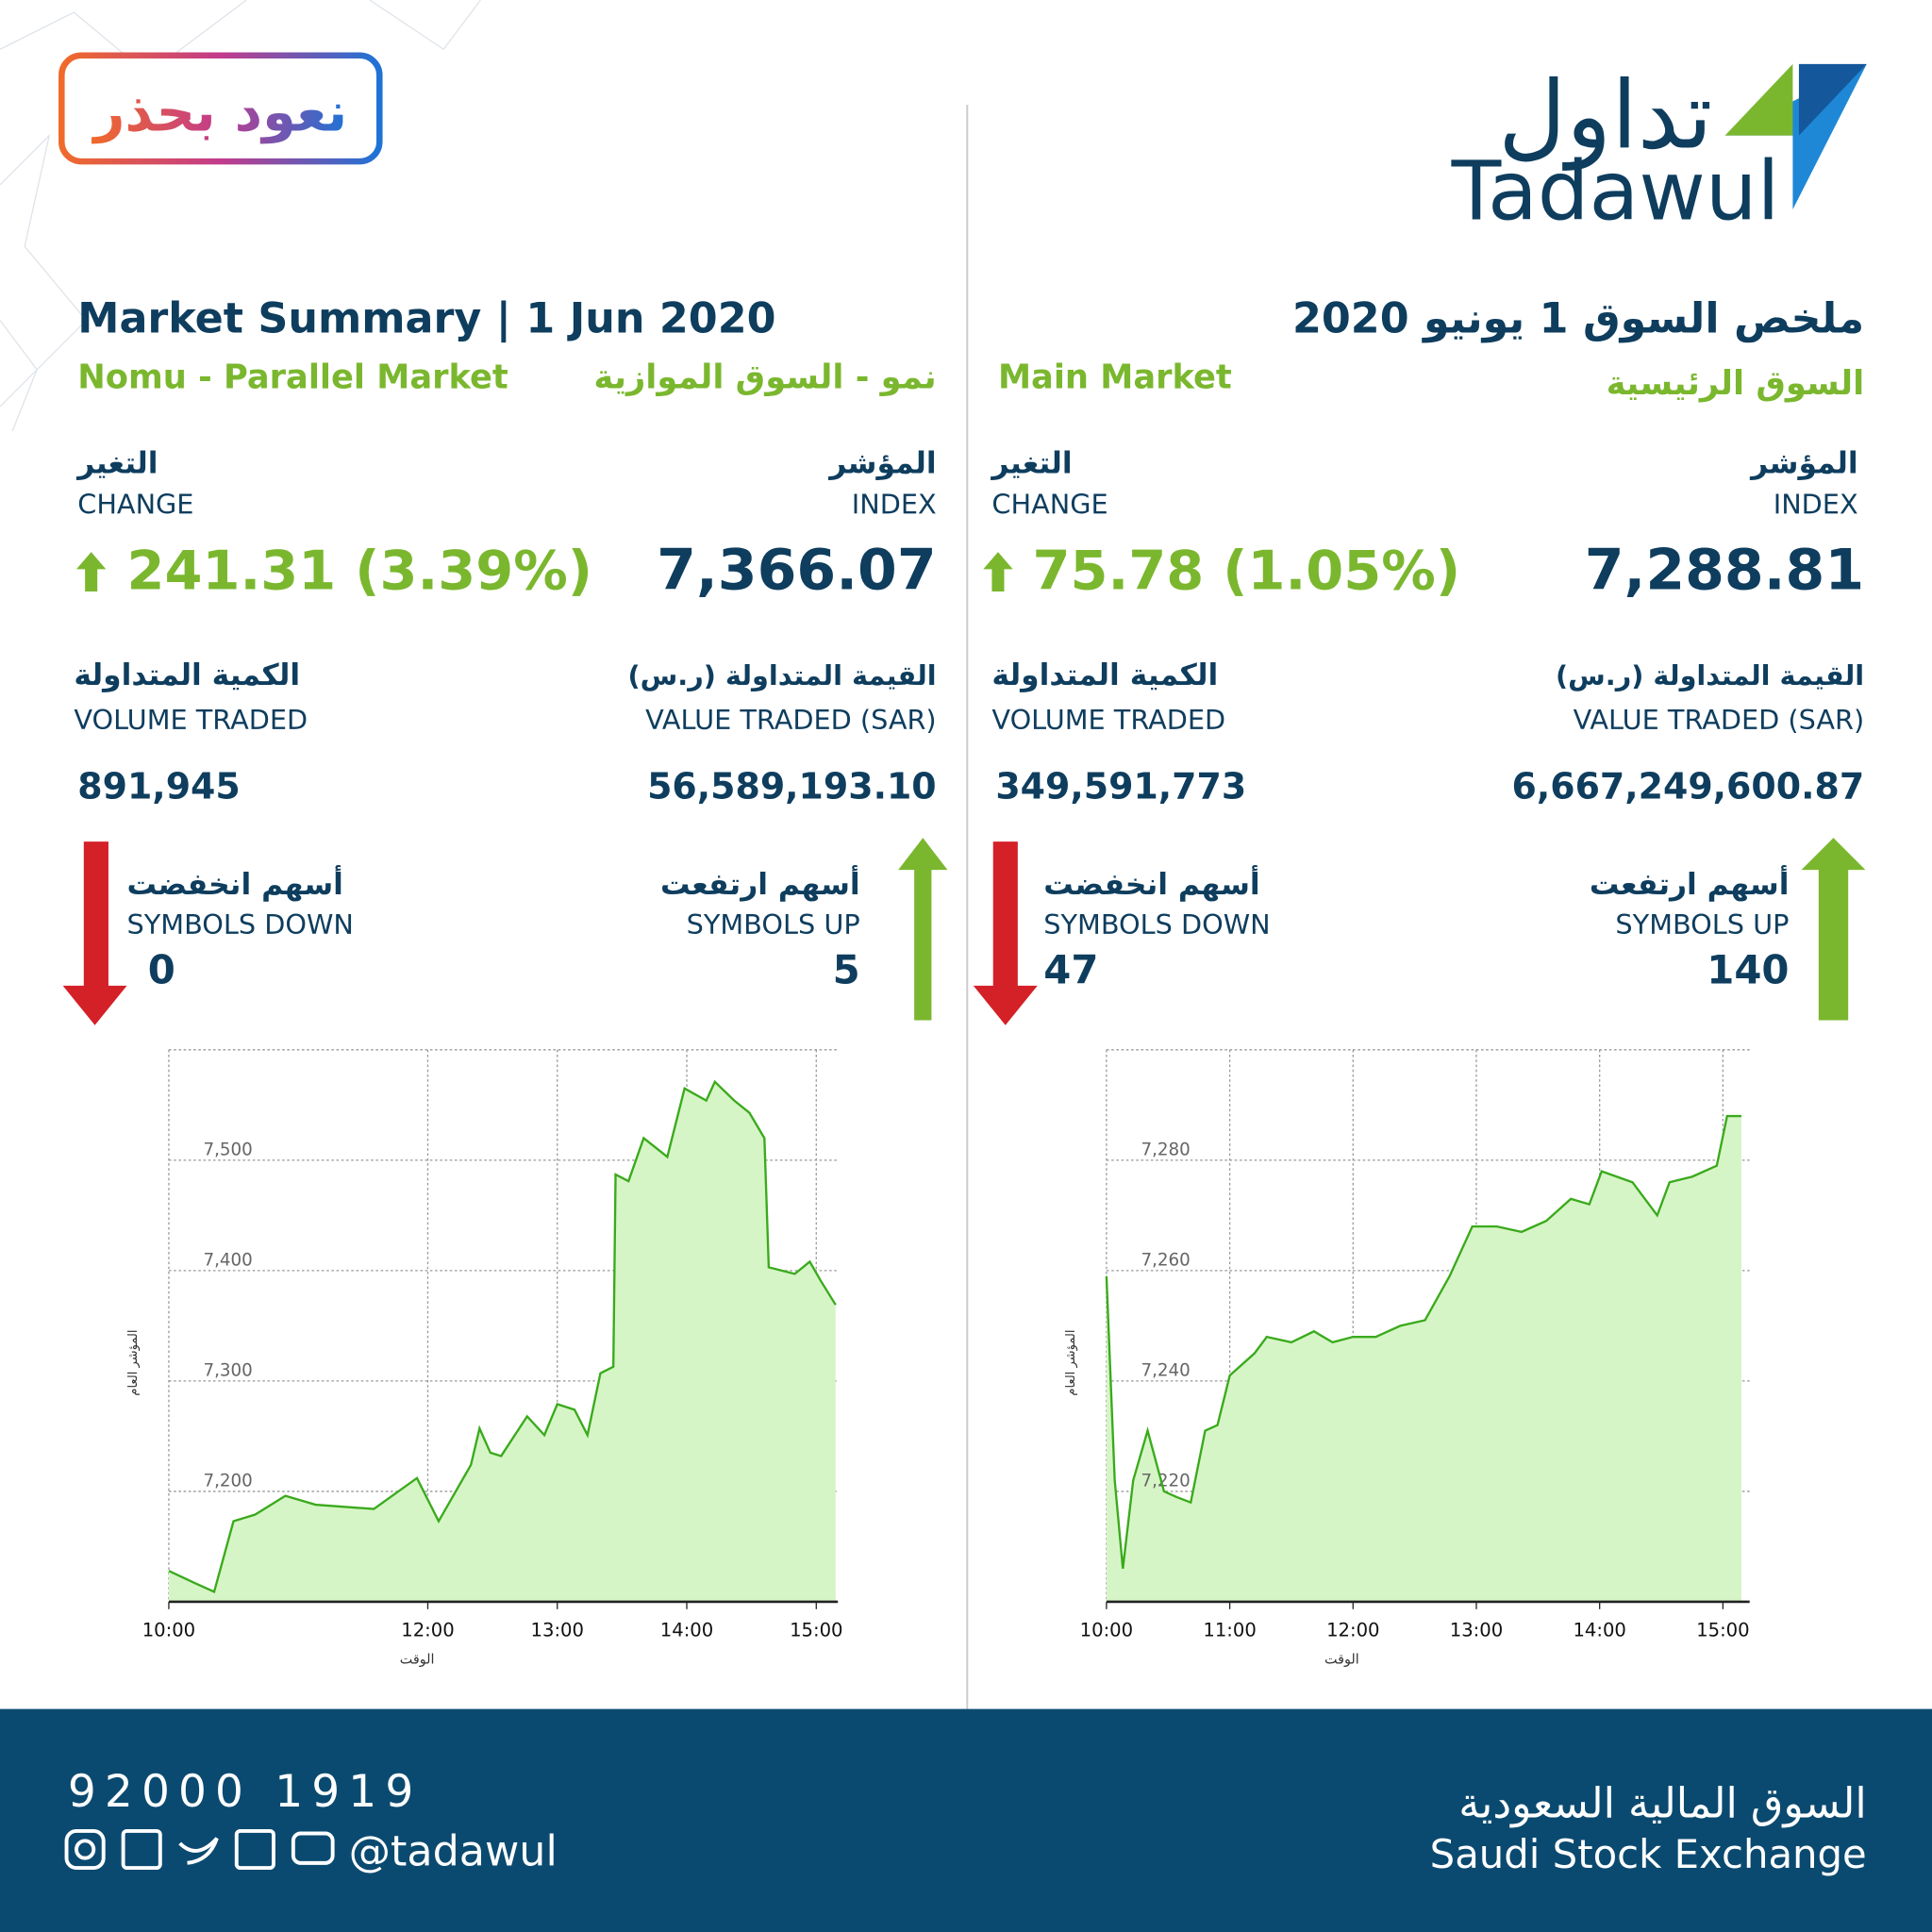 The image size is (1932, 1932). I want to click on facebook-icon, so click(255, 1849).